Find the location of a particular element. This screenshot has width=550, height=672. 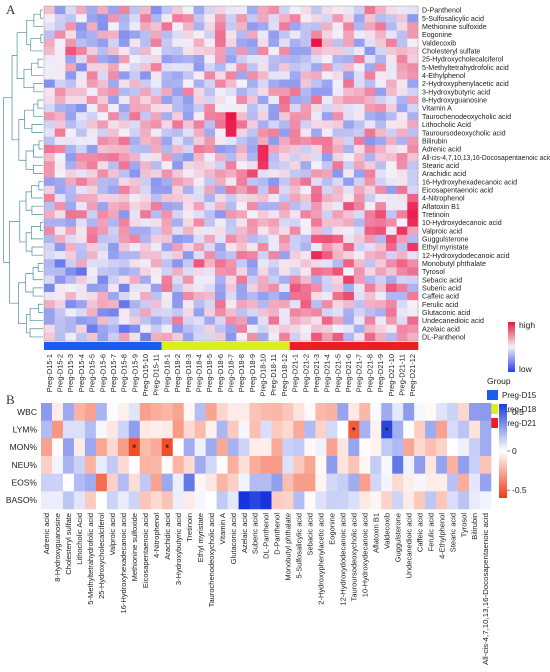

row-label-3-hydroxybutyric-acid: 3-Hydroxybutyric acid is located at coordinates (456, 92).